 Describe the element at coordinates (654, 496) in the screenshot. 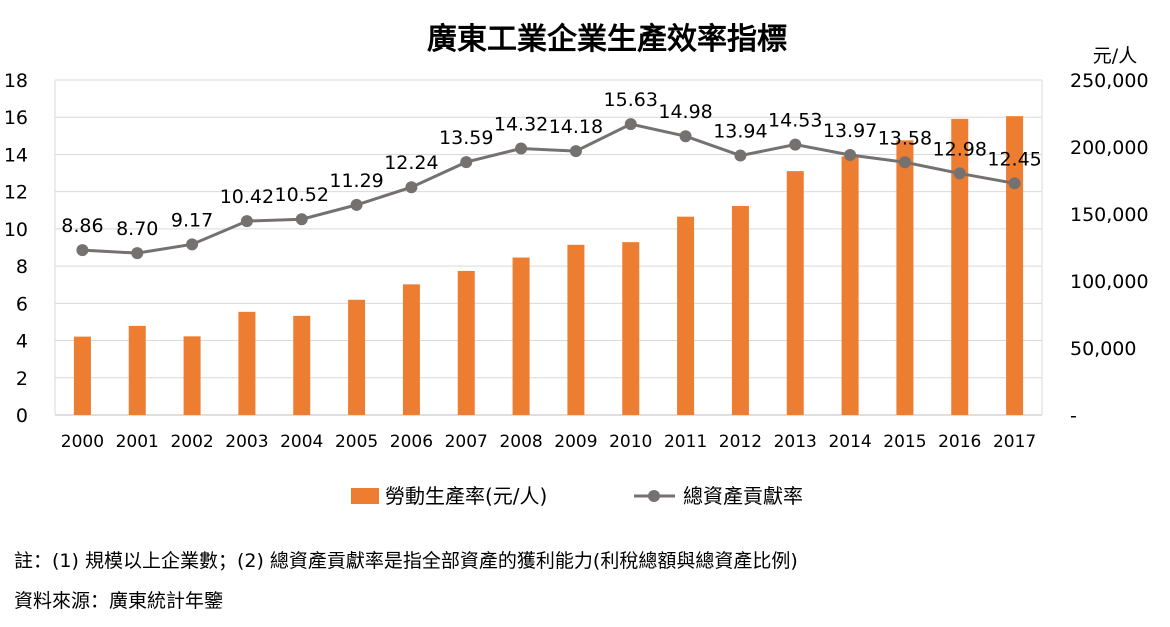

I see `legend-line-marker` at that location.